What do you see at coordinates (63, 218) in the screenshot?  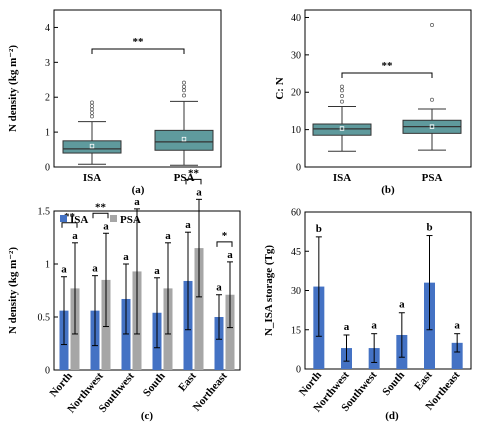 I see `legend-swatch-isa` at bounding box center [63, 218].